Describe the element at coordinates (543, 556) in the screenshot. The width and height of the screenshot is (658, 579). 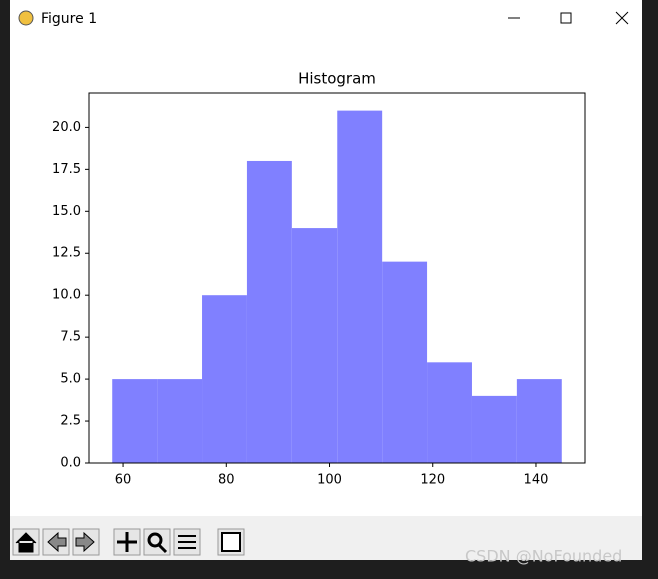
I see `watermark: CSDN @NoFounded` at that location.